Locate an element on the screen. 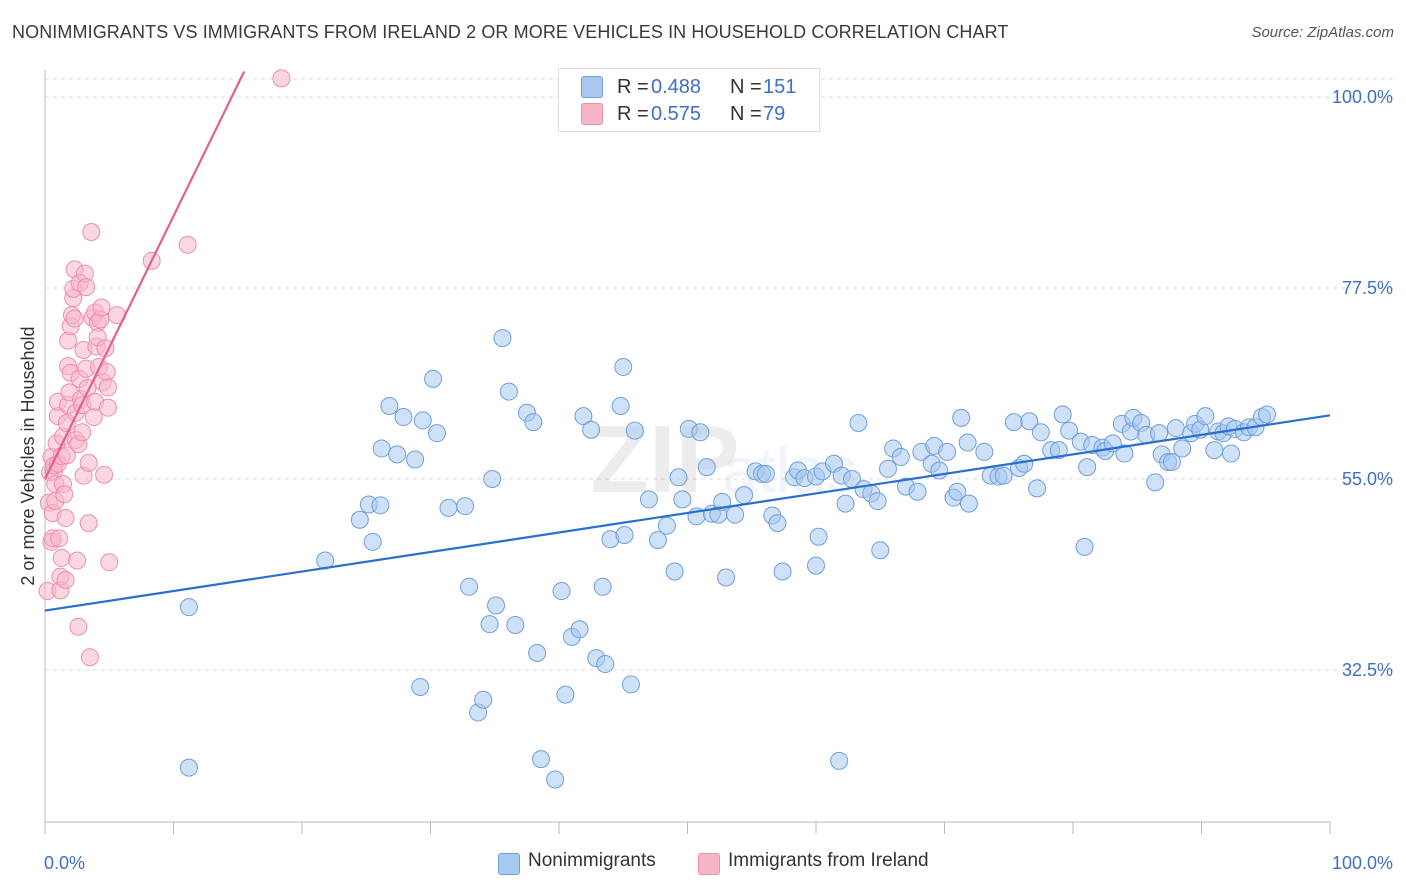  bottom-legend-label: Immigrants from Ireland is located at coordinates (828, 860).